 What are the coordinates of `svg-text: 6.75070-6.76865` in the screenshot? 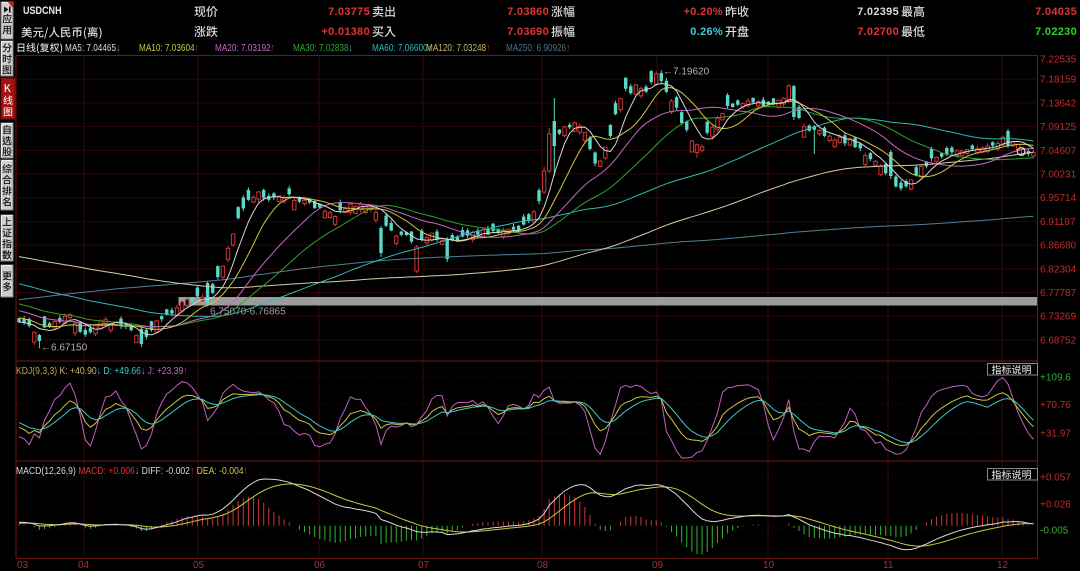 It's located at (248, 312).